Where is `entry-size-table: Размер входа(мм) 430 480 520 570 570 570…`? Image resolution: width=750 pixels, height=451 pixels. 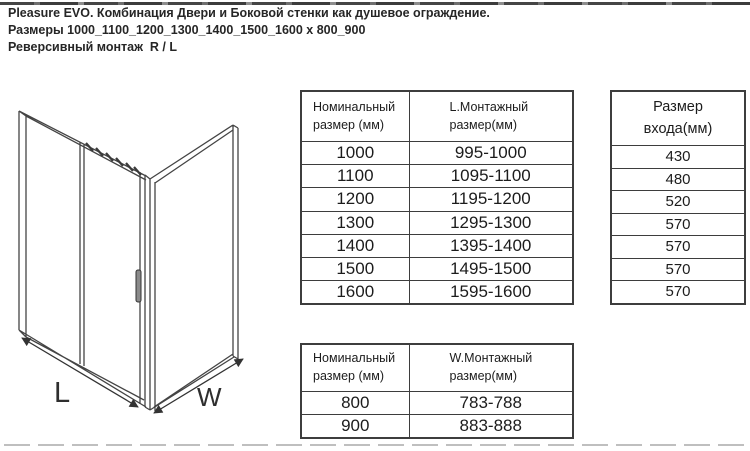 entry-size-table: Размер входа(мм) 430 480 520 570 570 570… is located at coordinates (678, 197).